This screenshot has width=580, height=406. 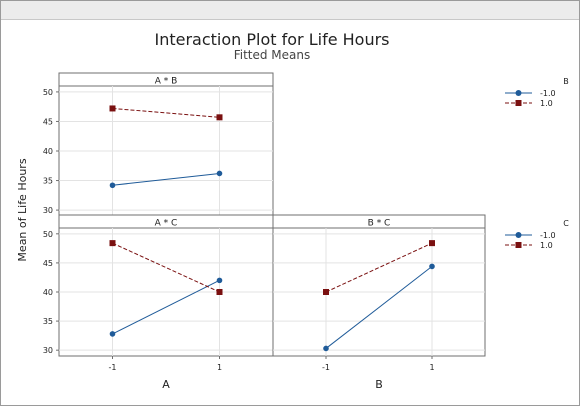 What do you see at coordinates (48, 263) in the screenshot?
I see `panel-2-ytick-label-3: 45` at bounding box center [48, 263].